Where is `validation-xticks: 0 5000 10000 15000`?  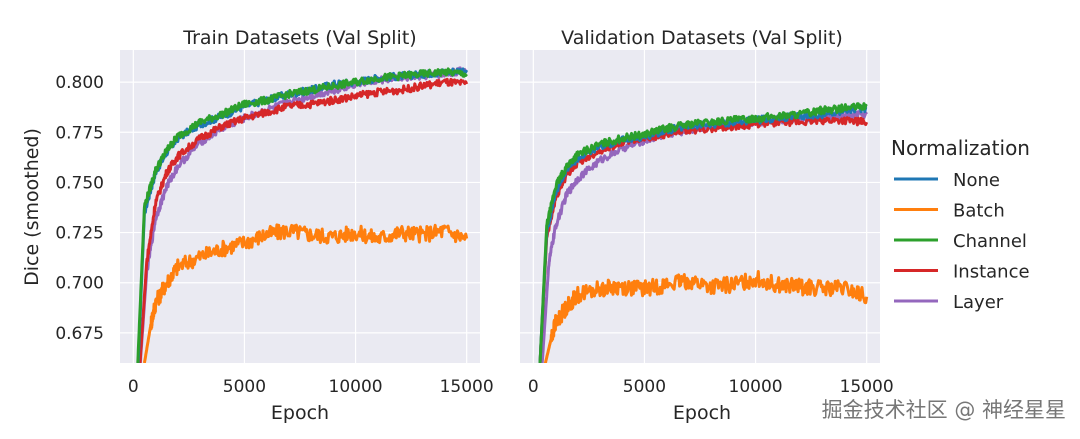
validation-xticks: 0 5000 10000 15000 is located at coordinates (711, 387).